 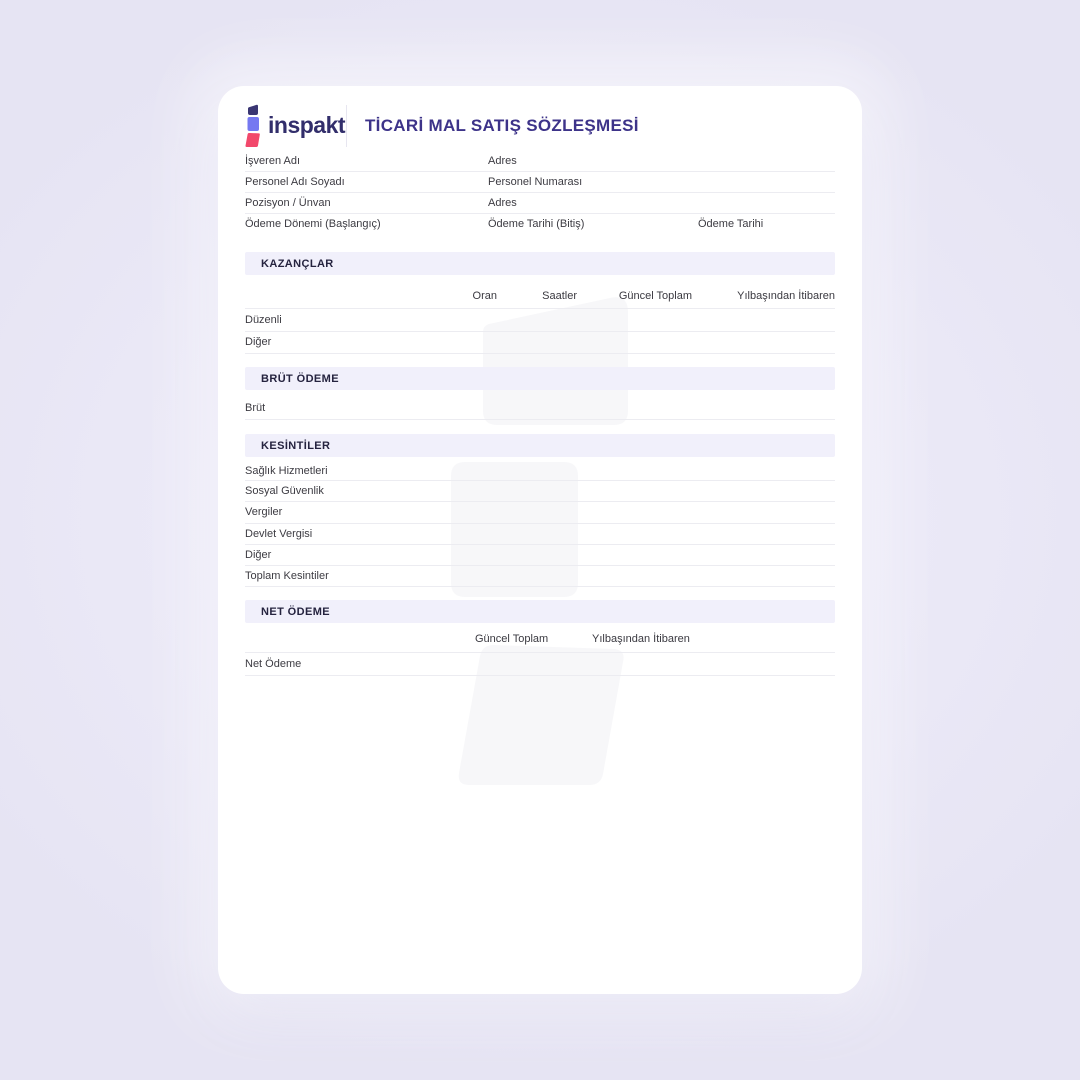 What do you see at coordinates (535, 182) in the screenshot?
I see `field-label: Personel Numarası` at bounding box center [535, 182].